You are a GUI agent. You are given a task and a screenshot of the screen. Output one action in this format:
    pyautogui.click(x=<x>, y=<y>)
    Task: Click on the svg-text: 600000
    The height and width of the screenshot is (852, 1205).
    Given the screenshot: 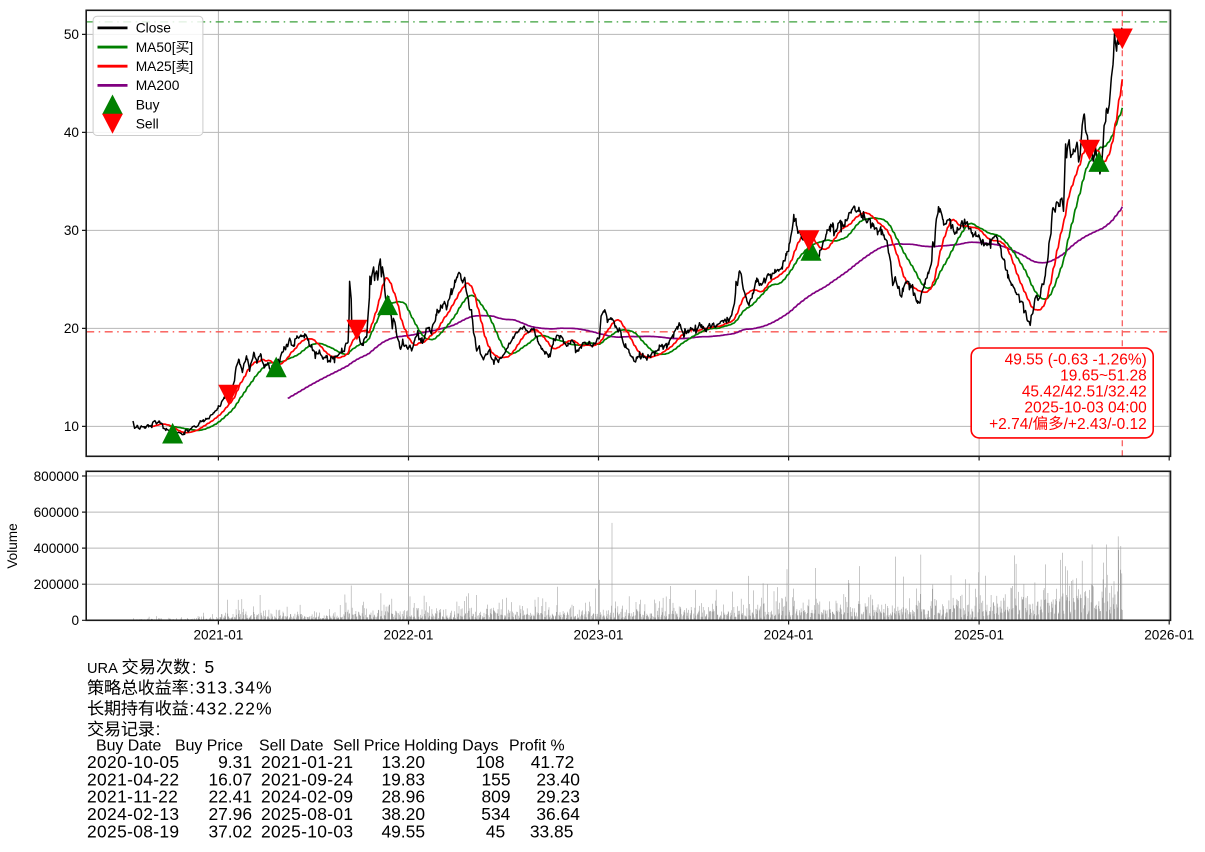 What is the action you would take?
    pyautogui.click(x=57, y=512)
    